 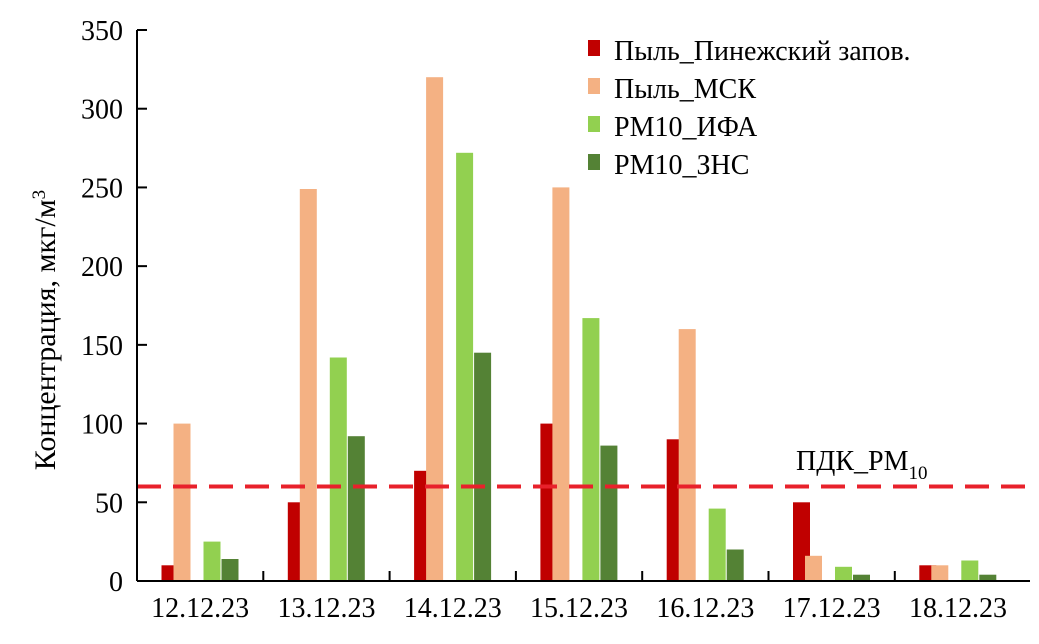 I want to click on y-tick-label-350: 350, so click(x=102, y=31).